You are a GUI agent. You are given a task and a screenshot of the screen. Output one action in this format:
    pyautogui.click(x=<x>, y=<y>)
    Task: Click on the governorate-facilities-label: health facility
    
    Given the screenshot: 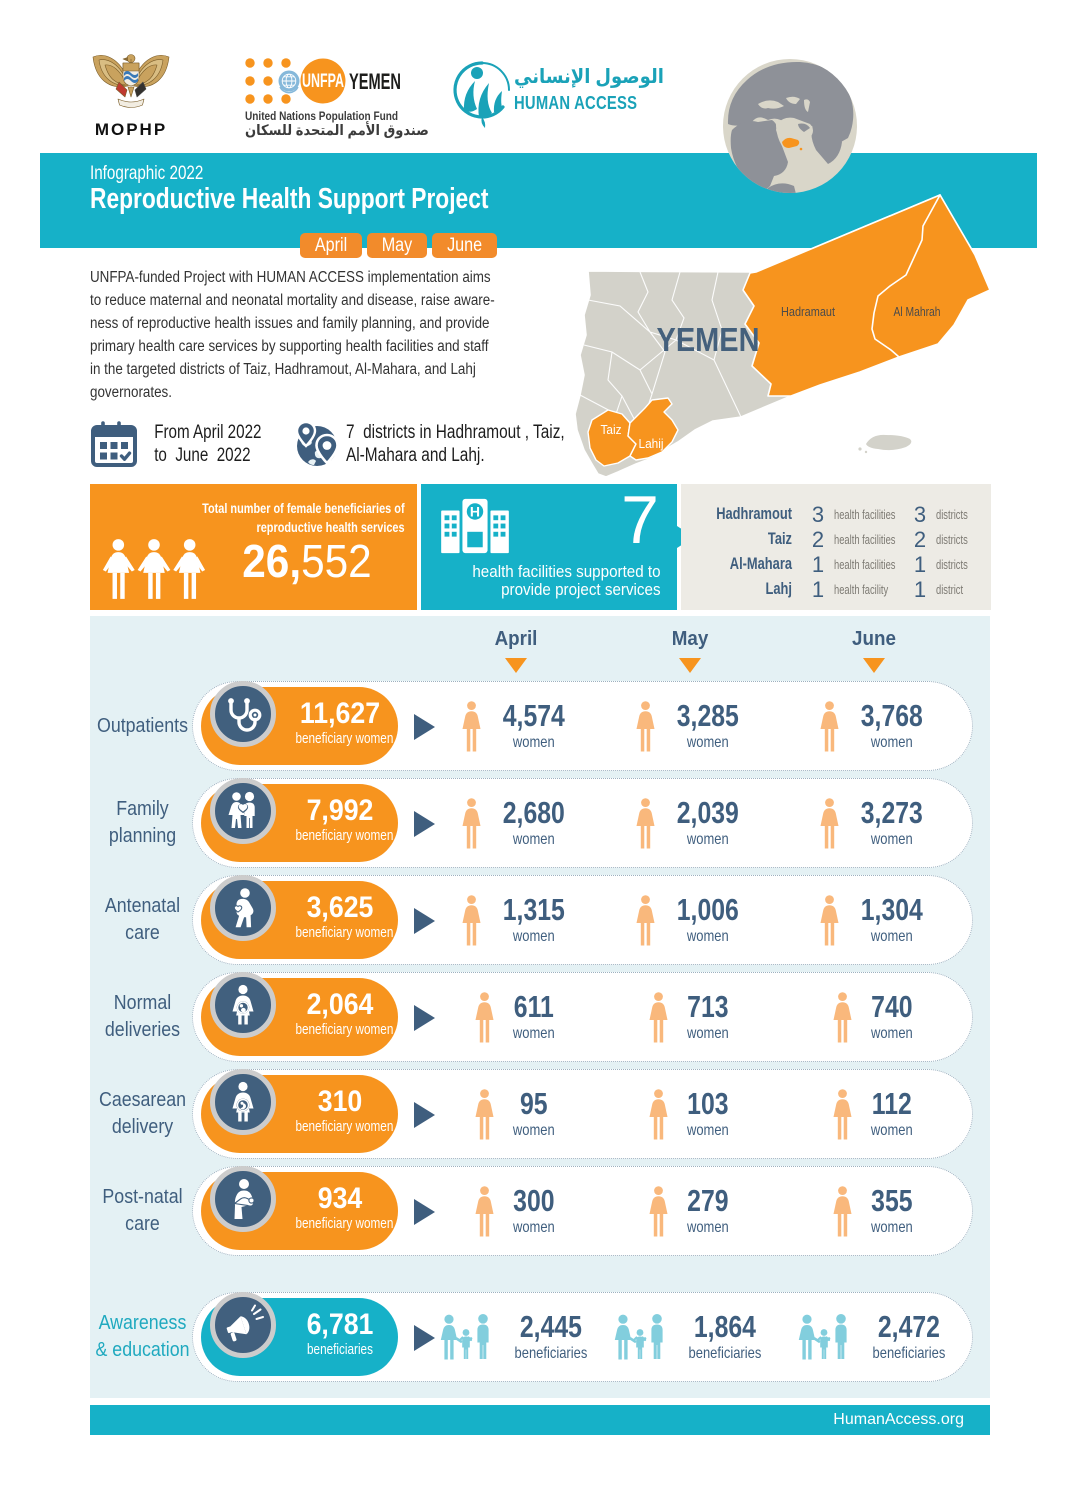 What is the action you would take?
    pyautogui.click(x=861, y=589)
    